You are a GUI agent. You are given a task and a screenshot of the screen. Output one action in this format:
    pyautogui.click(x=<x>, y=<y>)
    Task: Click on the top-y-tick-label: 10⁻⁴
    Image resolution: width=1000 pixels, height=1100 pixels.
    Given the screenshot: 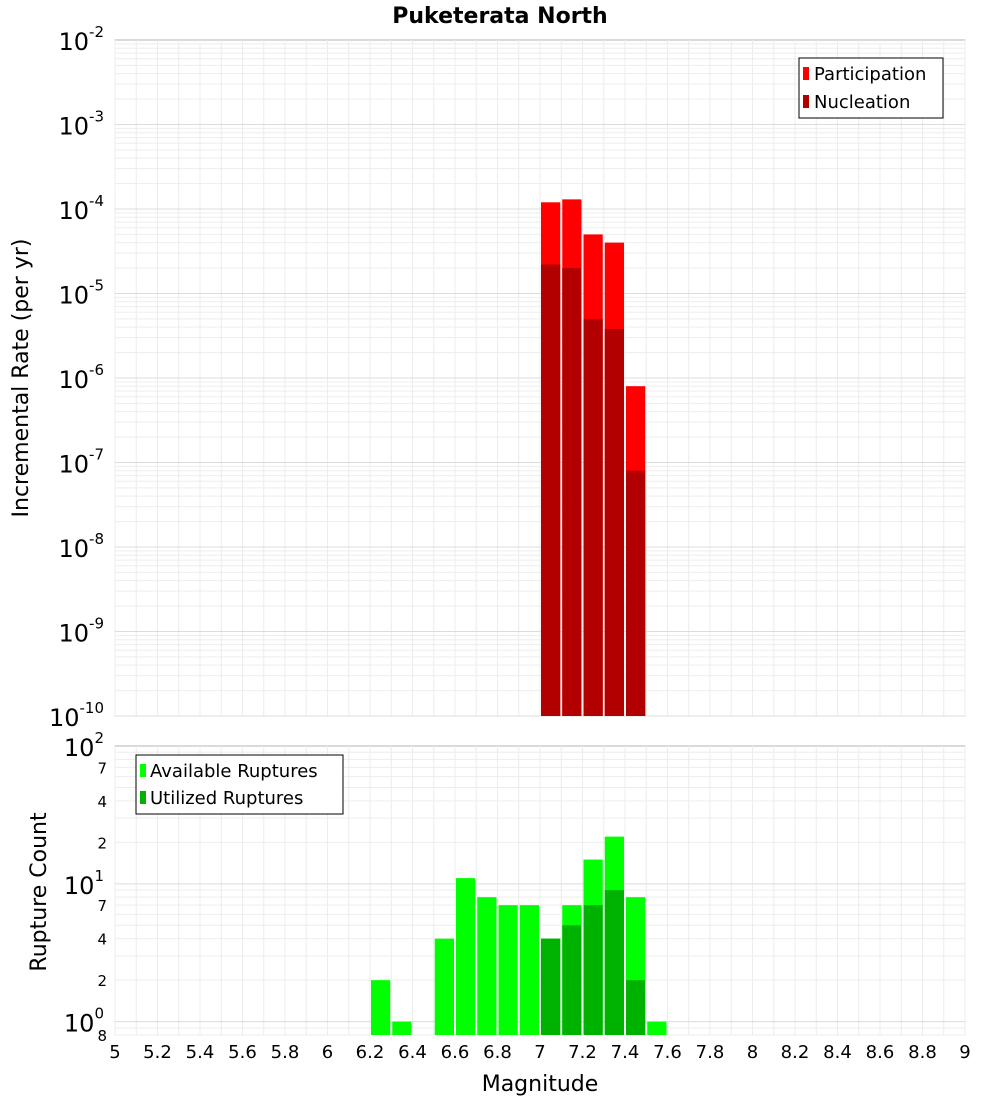 What is the action you would take?
    pyautogui.click(x=81, y=208)
    